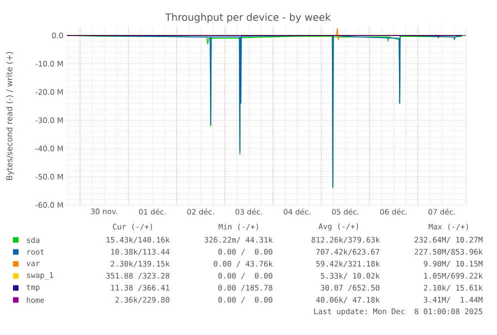  Describe the element at coordinates (248, 18) in the screenshot. I see `chart-title: Throughput per device - by week` at that location.